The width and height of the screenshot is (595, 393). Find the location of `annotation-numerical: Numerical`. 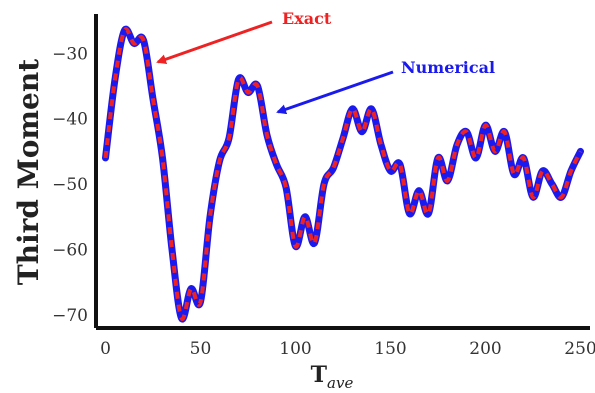

annotation-numerical: Numerical is located at coordinates (385, 86).